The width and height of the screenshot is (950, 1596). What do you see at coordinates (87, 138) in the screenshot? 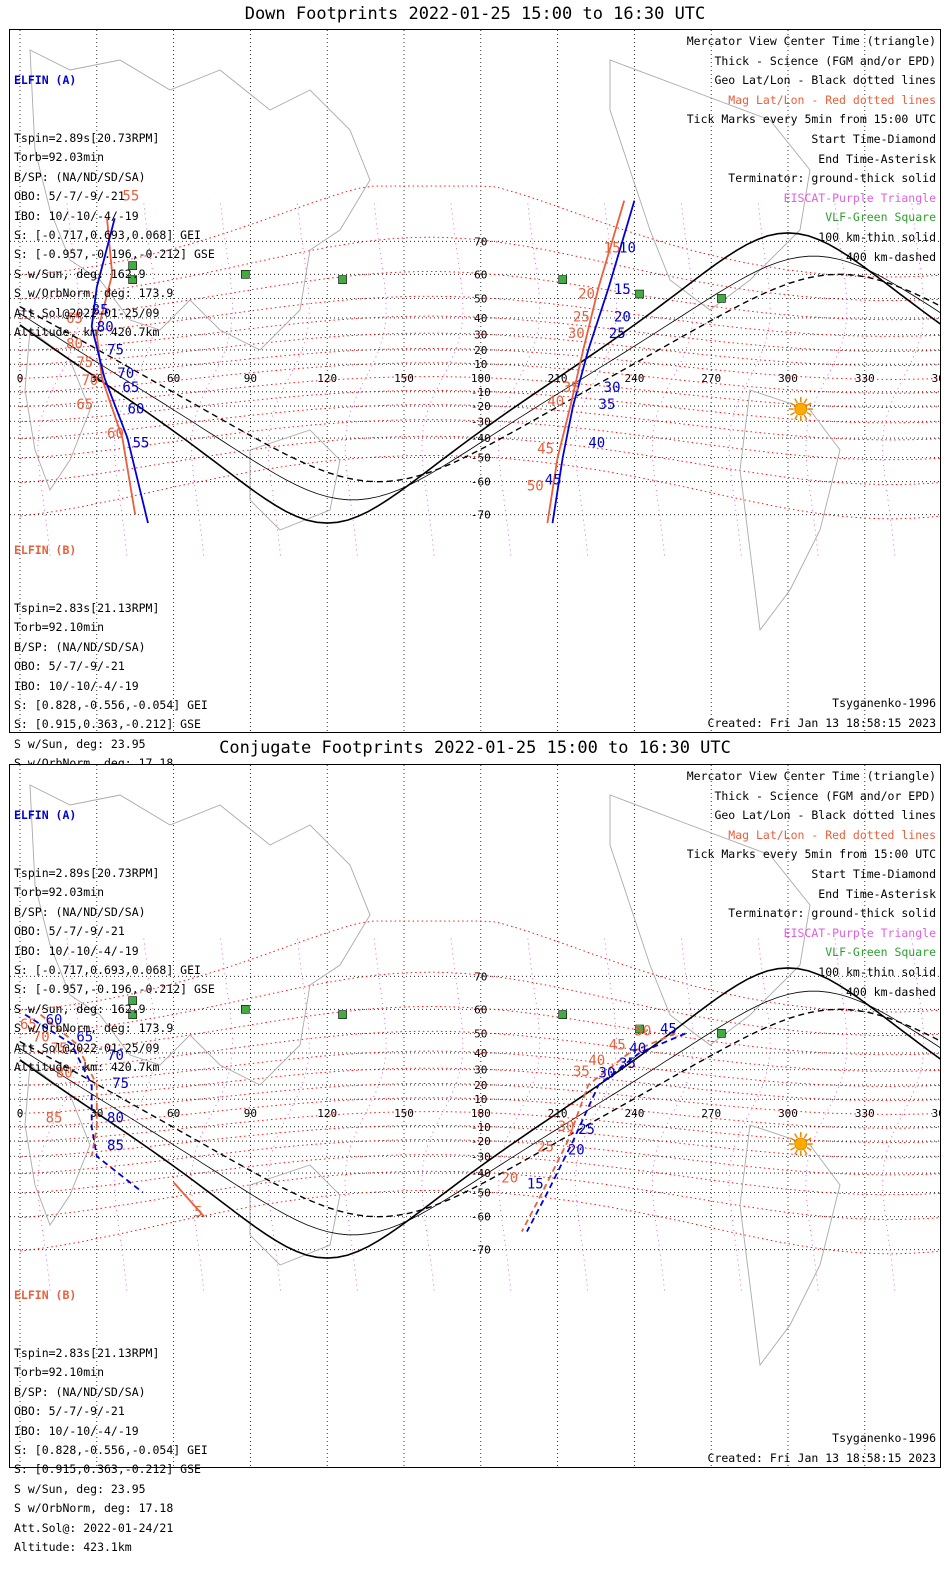
I see `info-line: Tspin=2.89s[20.73RPM]` at bounding box center [87, 138].